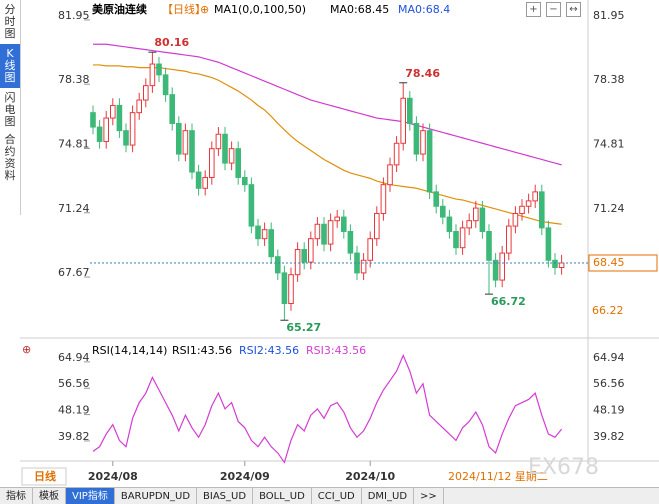 The width and height of the screenshot is (659, 504). What do you see at coordinates (113, 476) in the screenshot?
I see `x-tick-label: 2024/08` at bounding box center [113, 476].